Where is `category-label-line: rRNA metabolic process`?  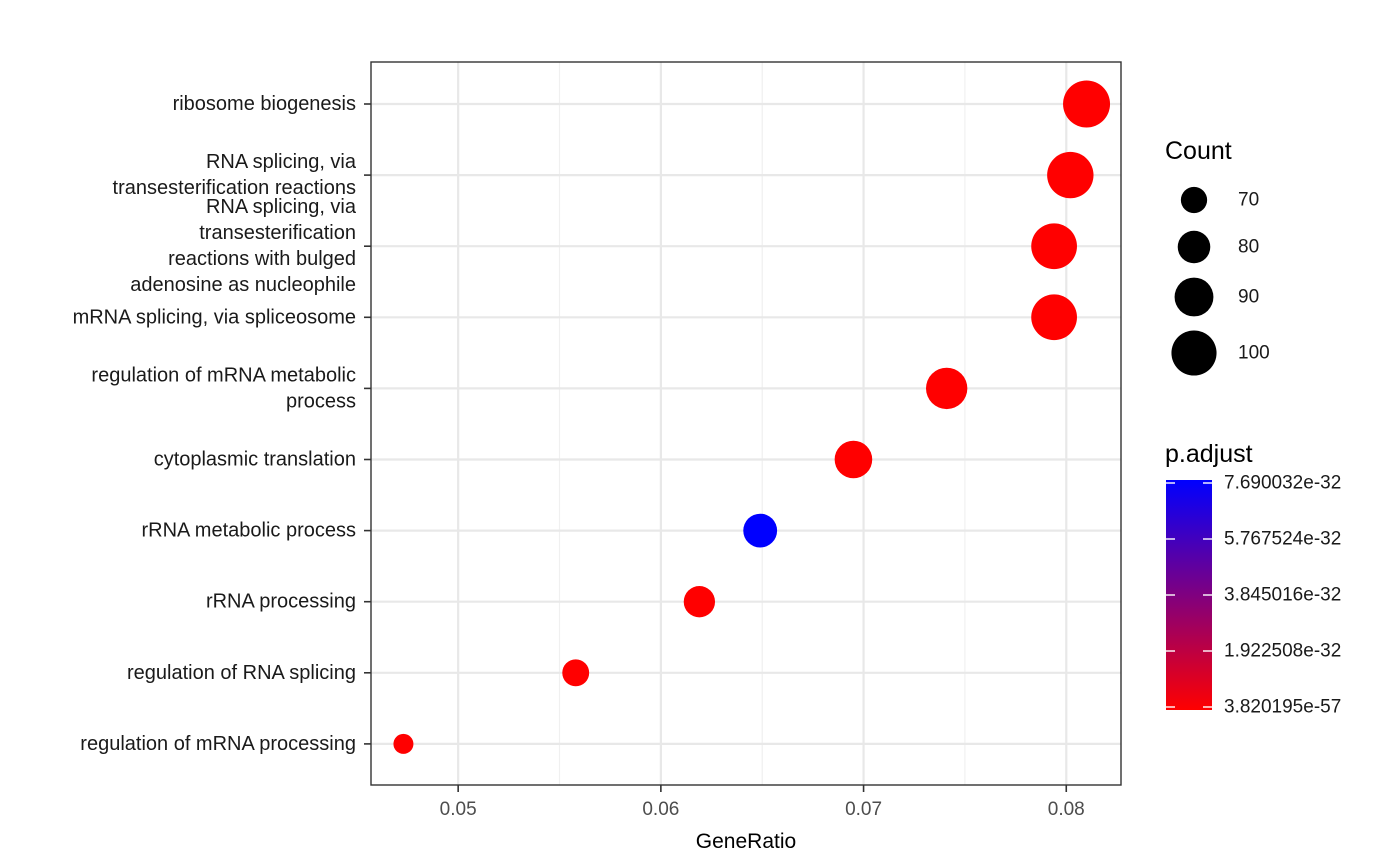 category-label-line: rRNA metabolic process is located at coordinates (248, 531).